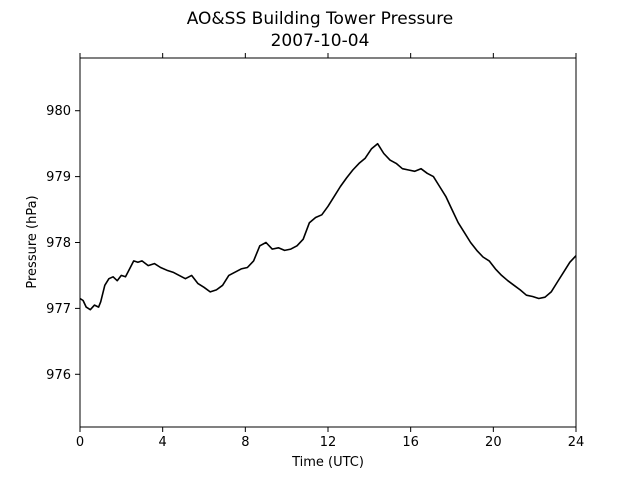 This screenshot has width=640, height=480. I want to click on x-tick-label: 0, so click(80, 442).